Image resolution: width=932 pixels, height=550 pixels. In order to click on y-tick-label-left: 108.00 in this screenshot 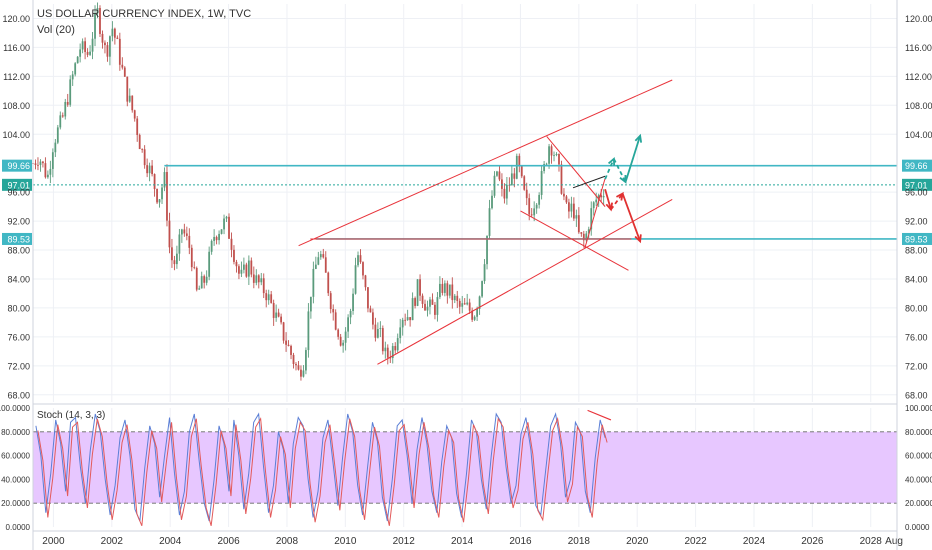, I will do `click(16, 106)`.